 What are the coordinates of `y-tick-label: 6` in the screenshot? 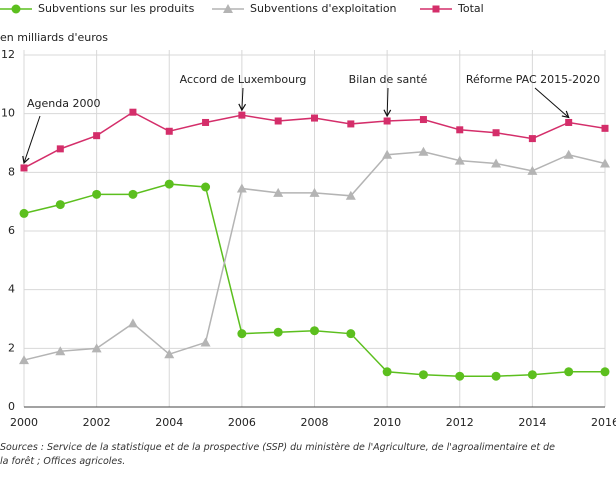 It's located at (11, 230).